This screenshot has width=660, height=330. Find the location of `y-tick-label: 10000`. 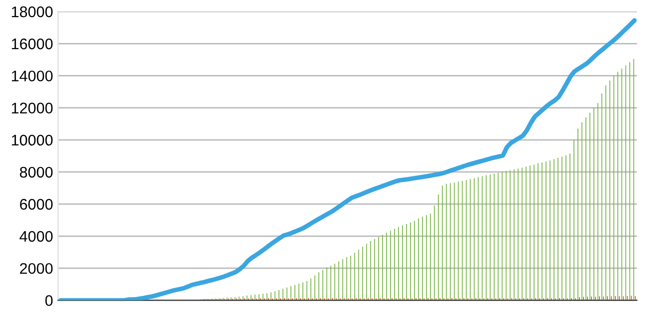

y-tick-label: 10000 is located at coordinates (32, 140).